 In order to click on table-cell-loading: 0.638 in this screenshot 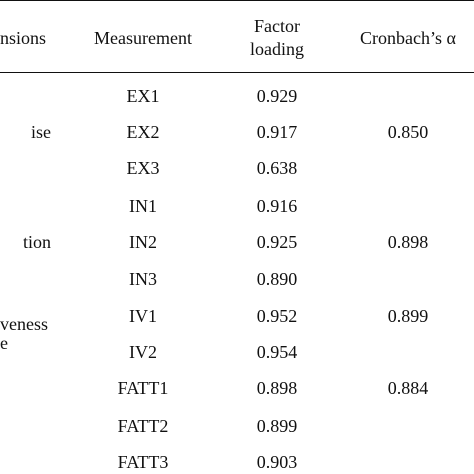, I will do `click(277, 168)`.